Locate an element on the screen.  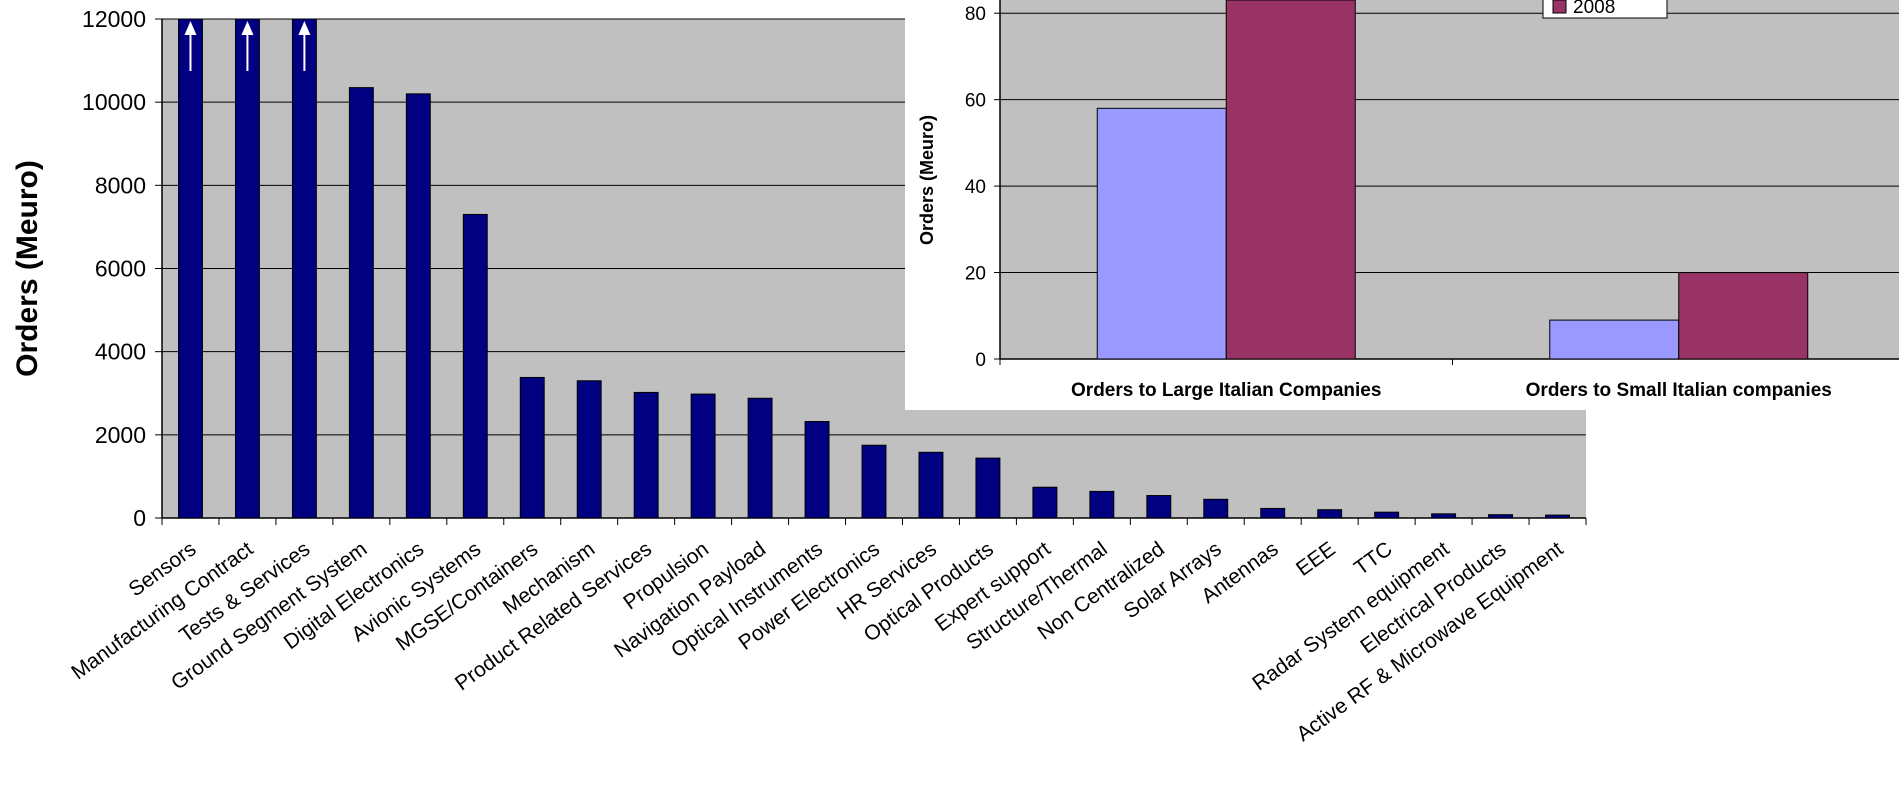
bar-structure-thermal is located at coordinates (1102, 504).